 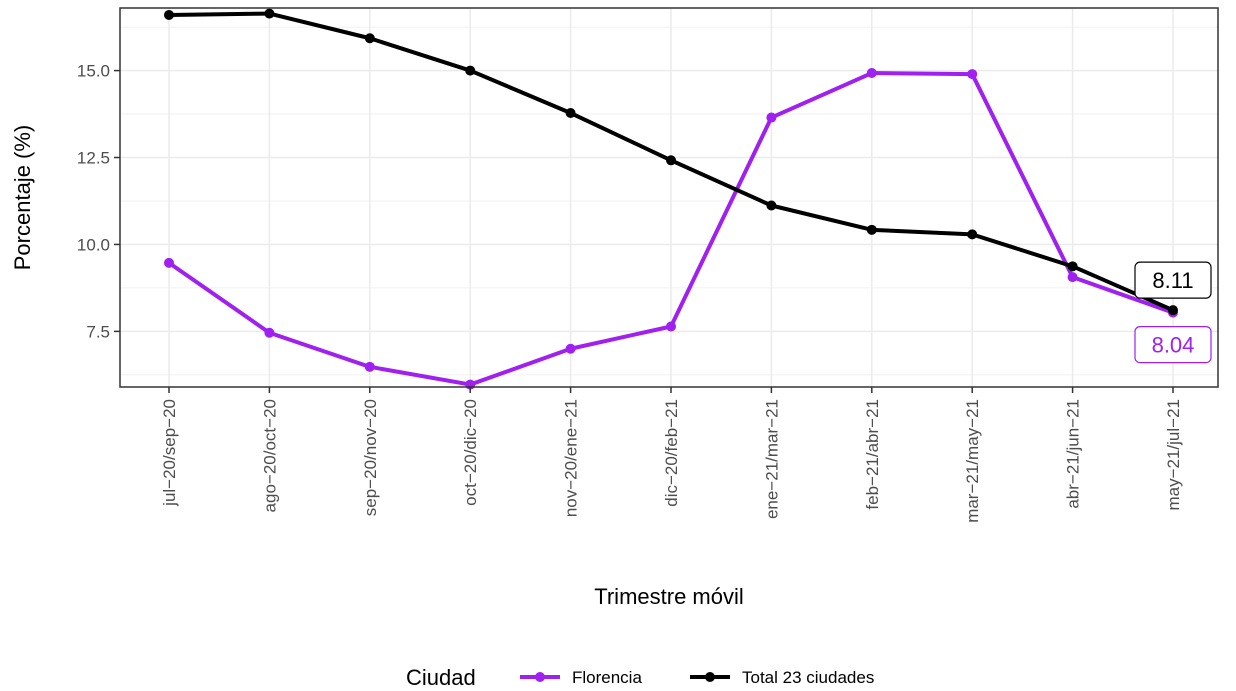 I want to click on x-tick-label: dic−20/feb−21, so click(x=671, y=453).